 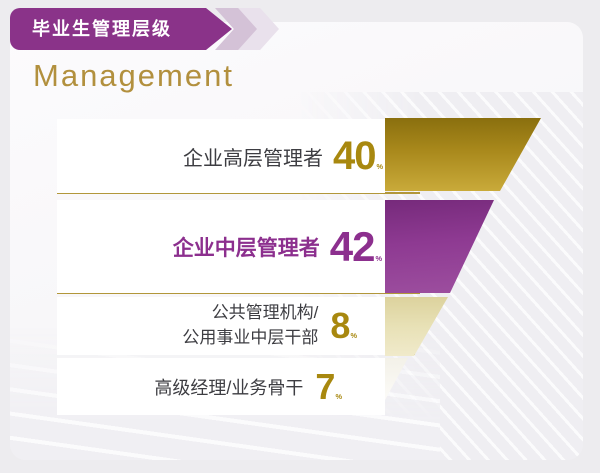 I want to click on row-value: 40 %, so click(x=358, y=156).